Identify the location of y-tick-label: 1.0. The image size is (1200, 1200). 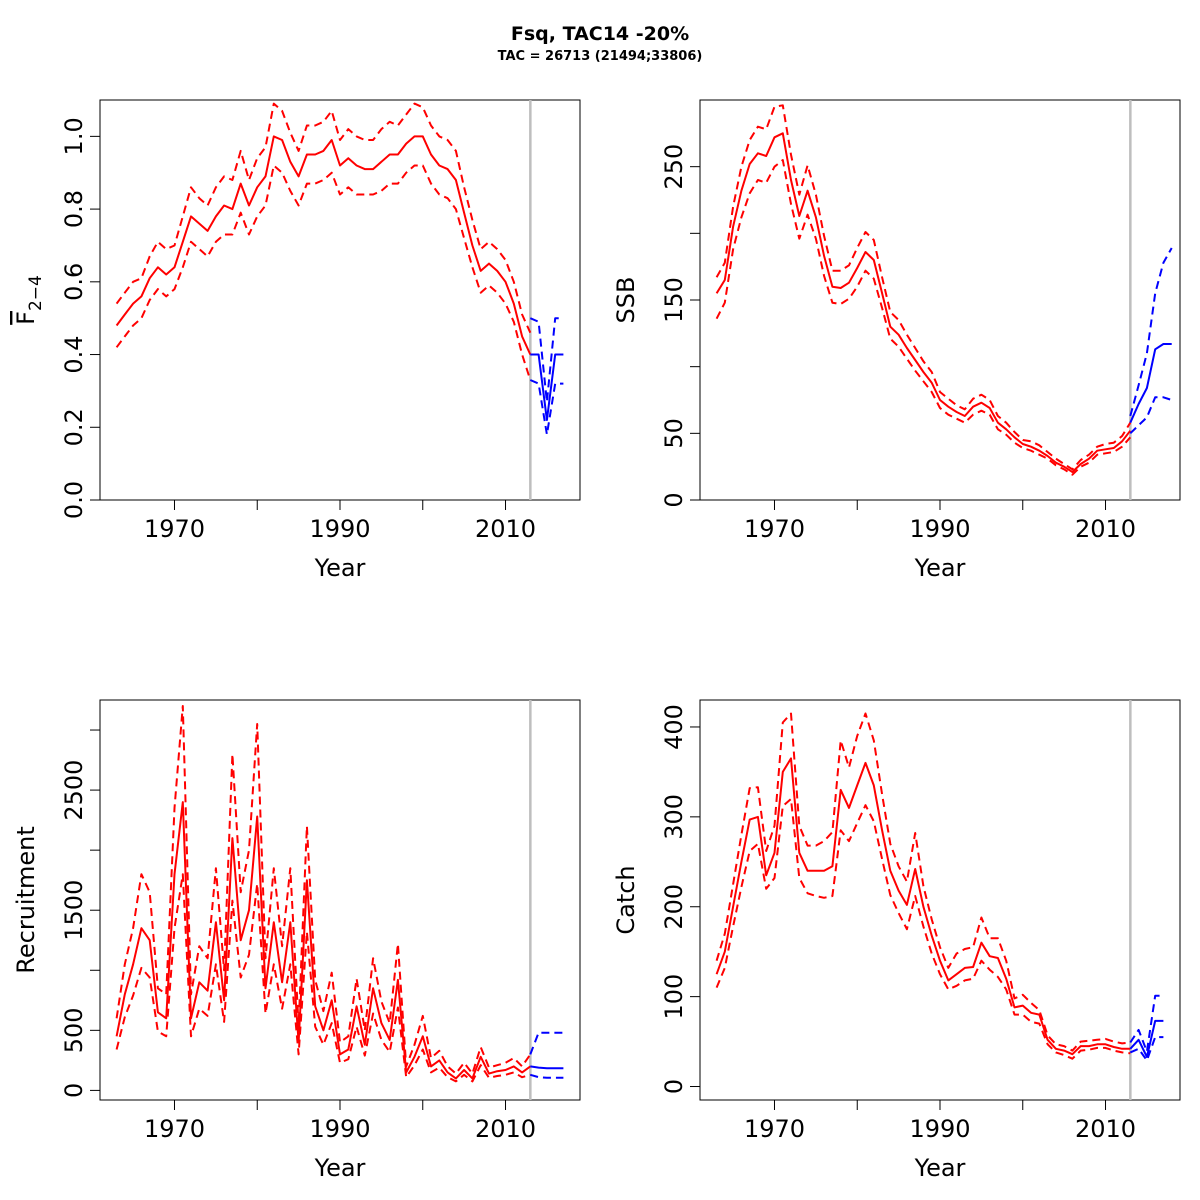
(74, 136).